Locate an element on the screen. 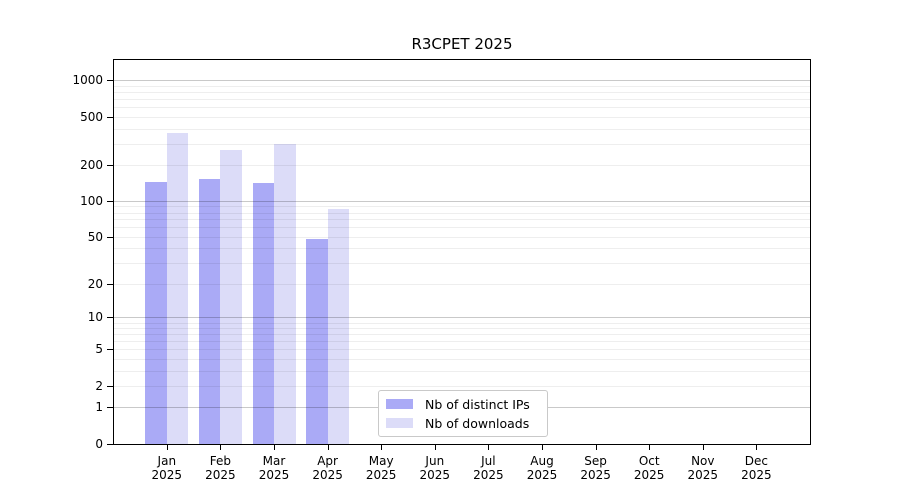  bar-downloads-jan is located at coordinates (177, 288).